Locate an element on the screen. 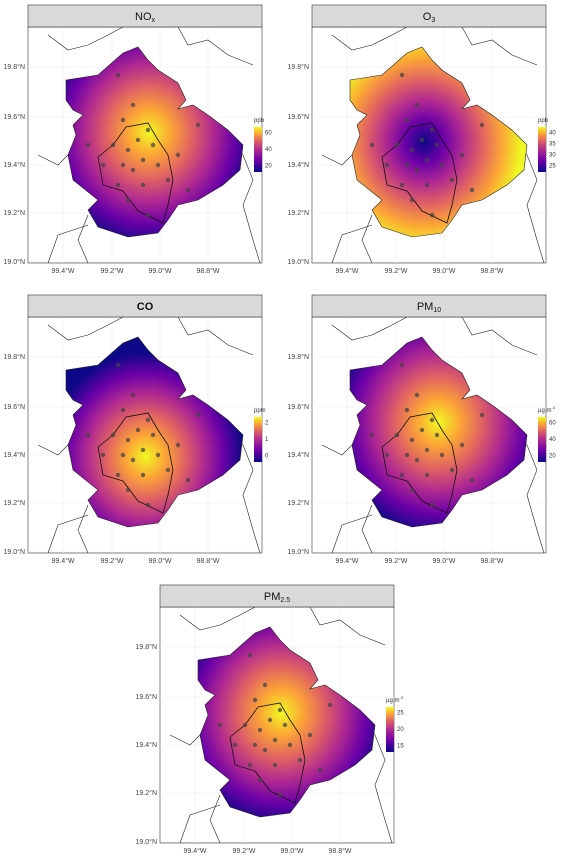 The height and width of the screenshot is (867, 569). legend-tick-label: 2 is located at coordinates (267, 424).